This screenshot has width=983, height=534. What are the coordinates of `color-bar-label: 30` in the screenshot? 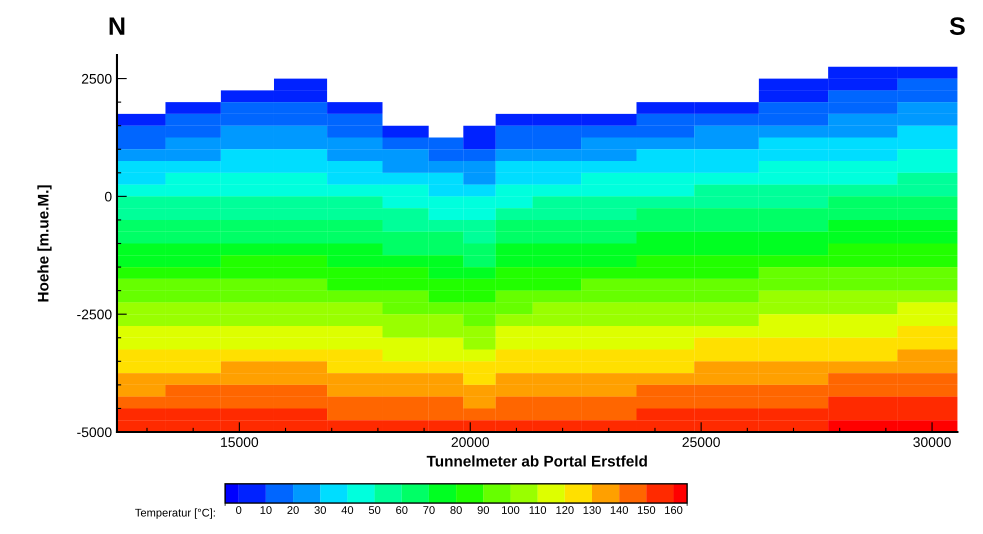 It's located at (320, 510).